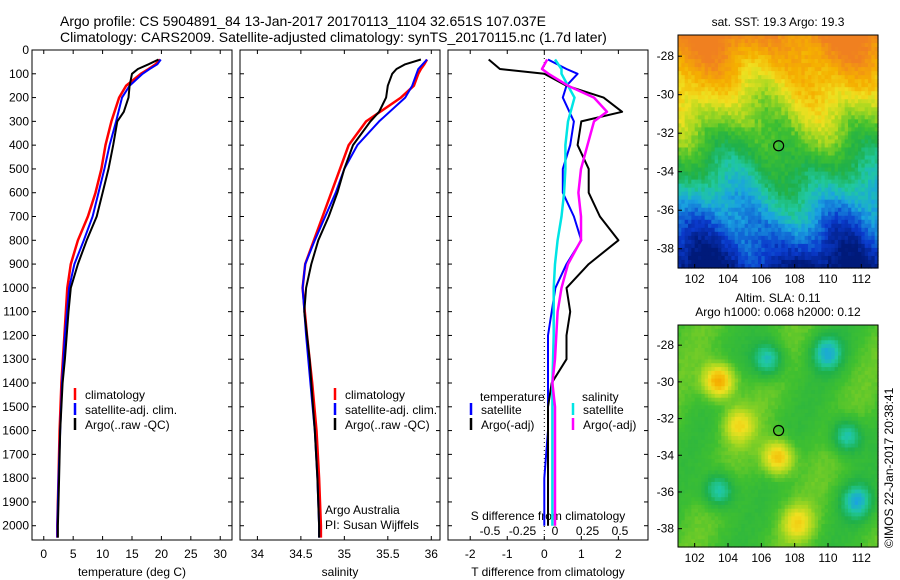 This screenshot has width=900, height=580. What do you see at coordinates (131, 410) in the screenshot?
I see `legend-label: satellite-adj. clim.` at bounding box center [131, 410].